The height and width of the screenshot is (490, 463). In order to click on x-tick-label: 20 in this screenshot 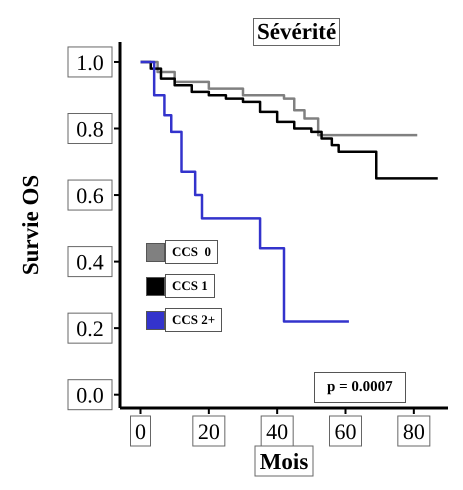, I will do `click(209, 431)`.